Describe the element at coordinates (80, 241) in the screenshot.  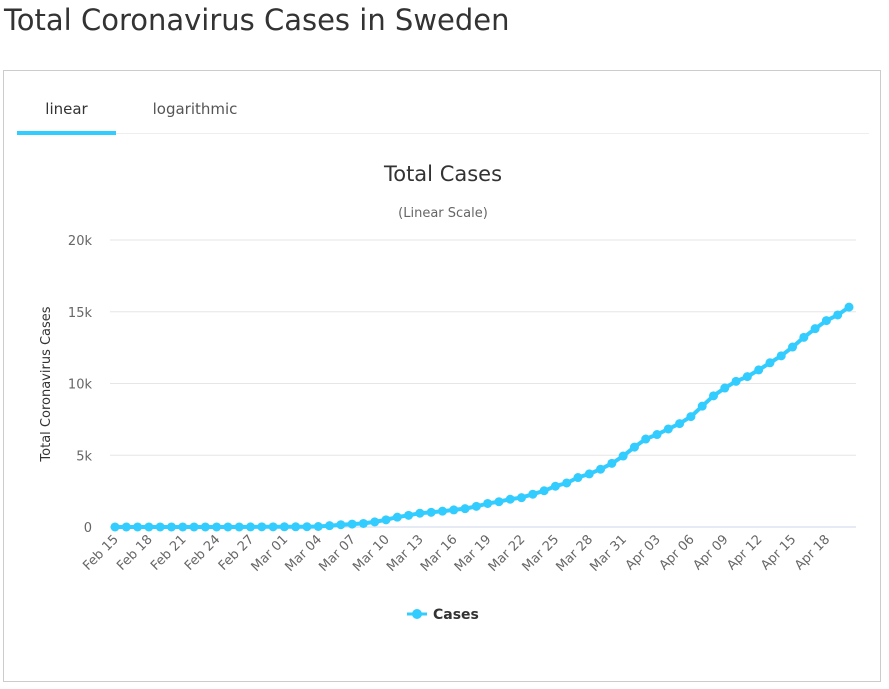
I see `y-tick-label: 20k` at that location.